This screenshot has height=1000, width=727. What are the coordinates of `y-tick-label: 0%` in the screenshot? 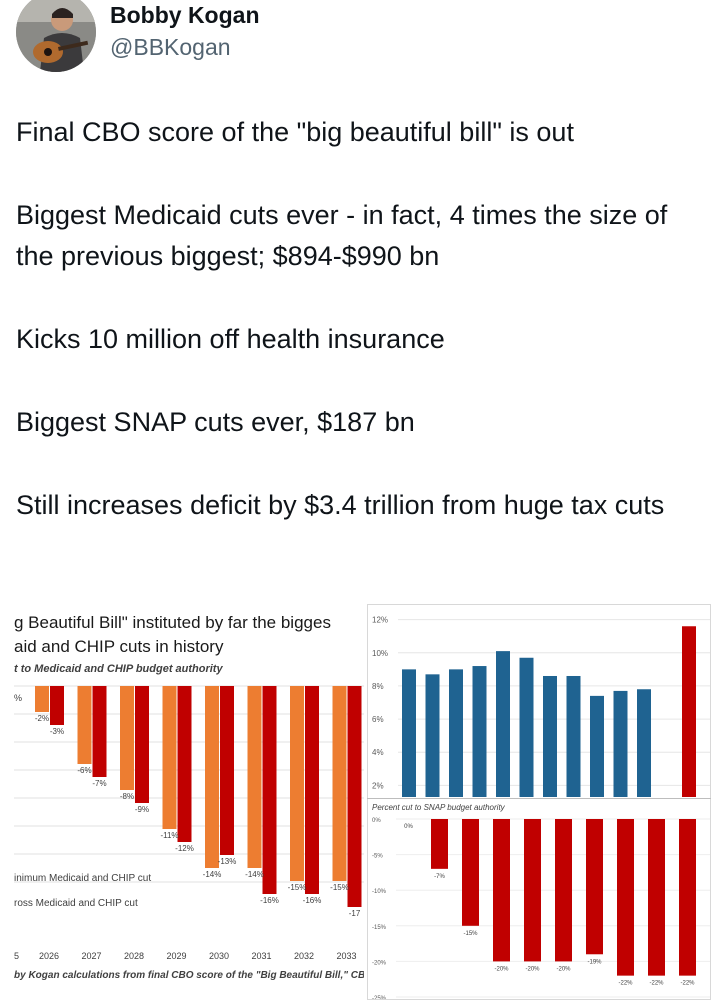 It's located at (376, 821).